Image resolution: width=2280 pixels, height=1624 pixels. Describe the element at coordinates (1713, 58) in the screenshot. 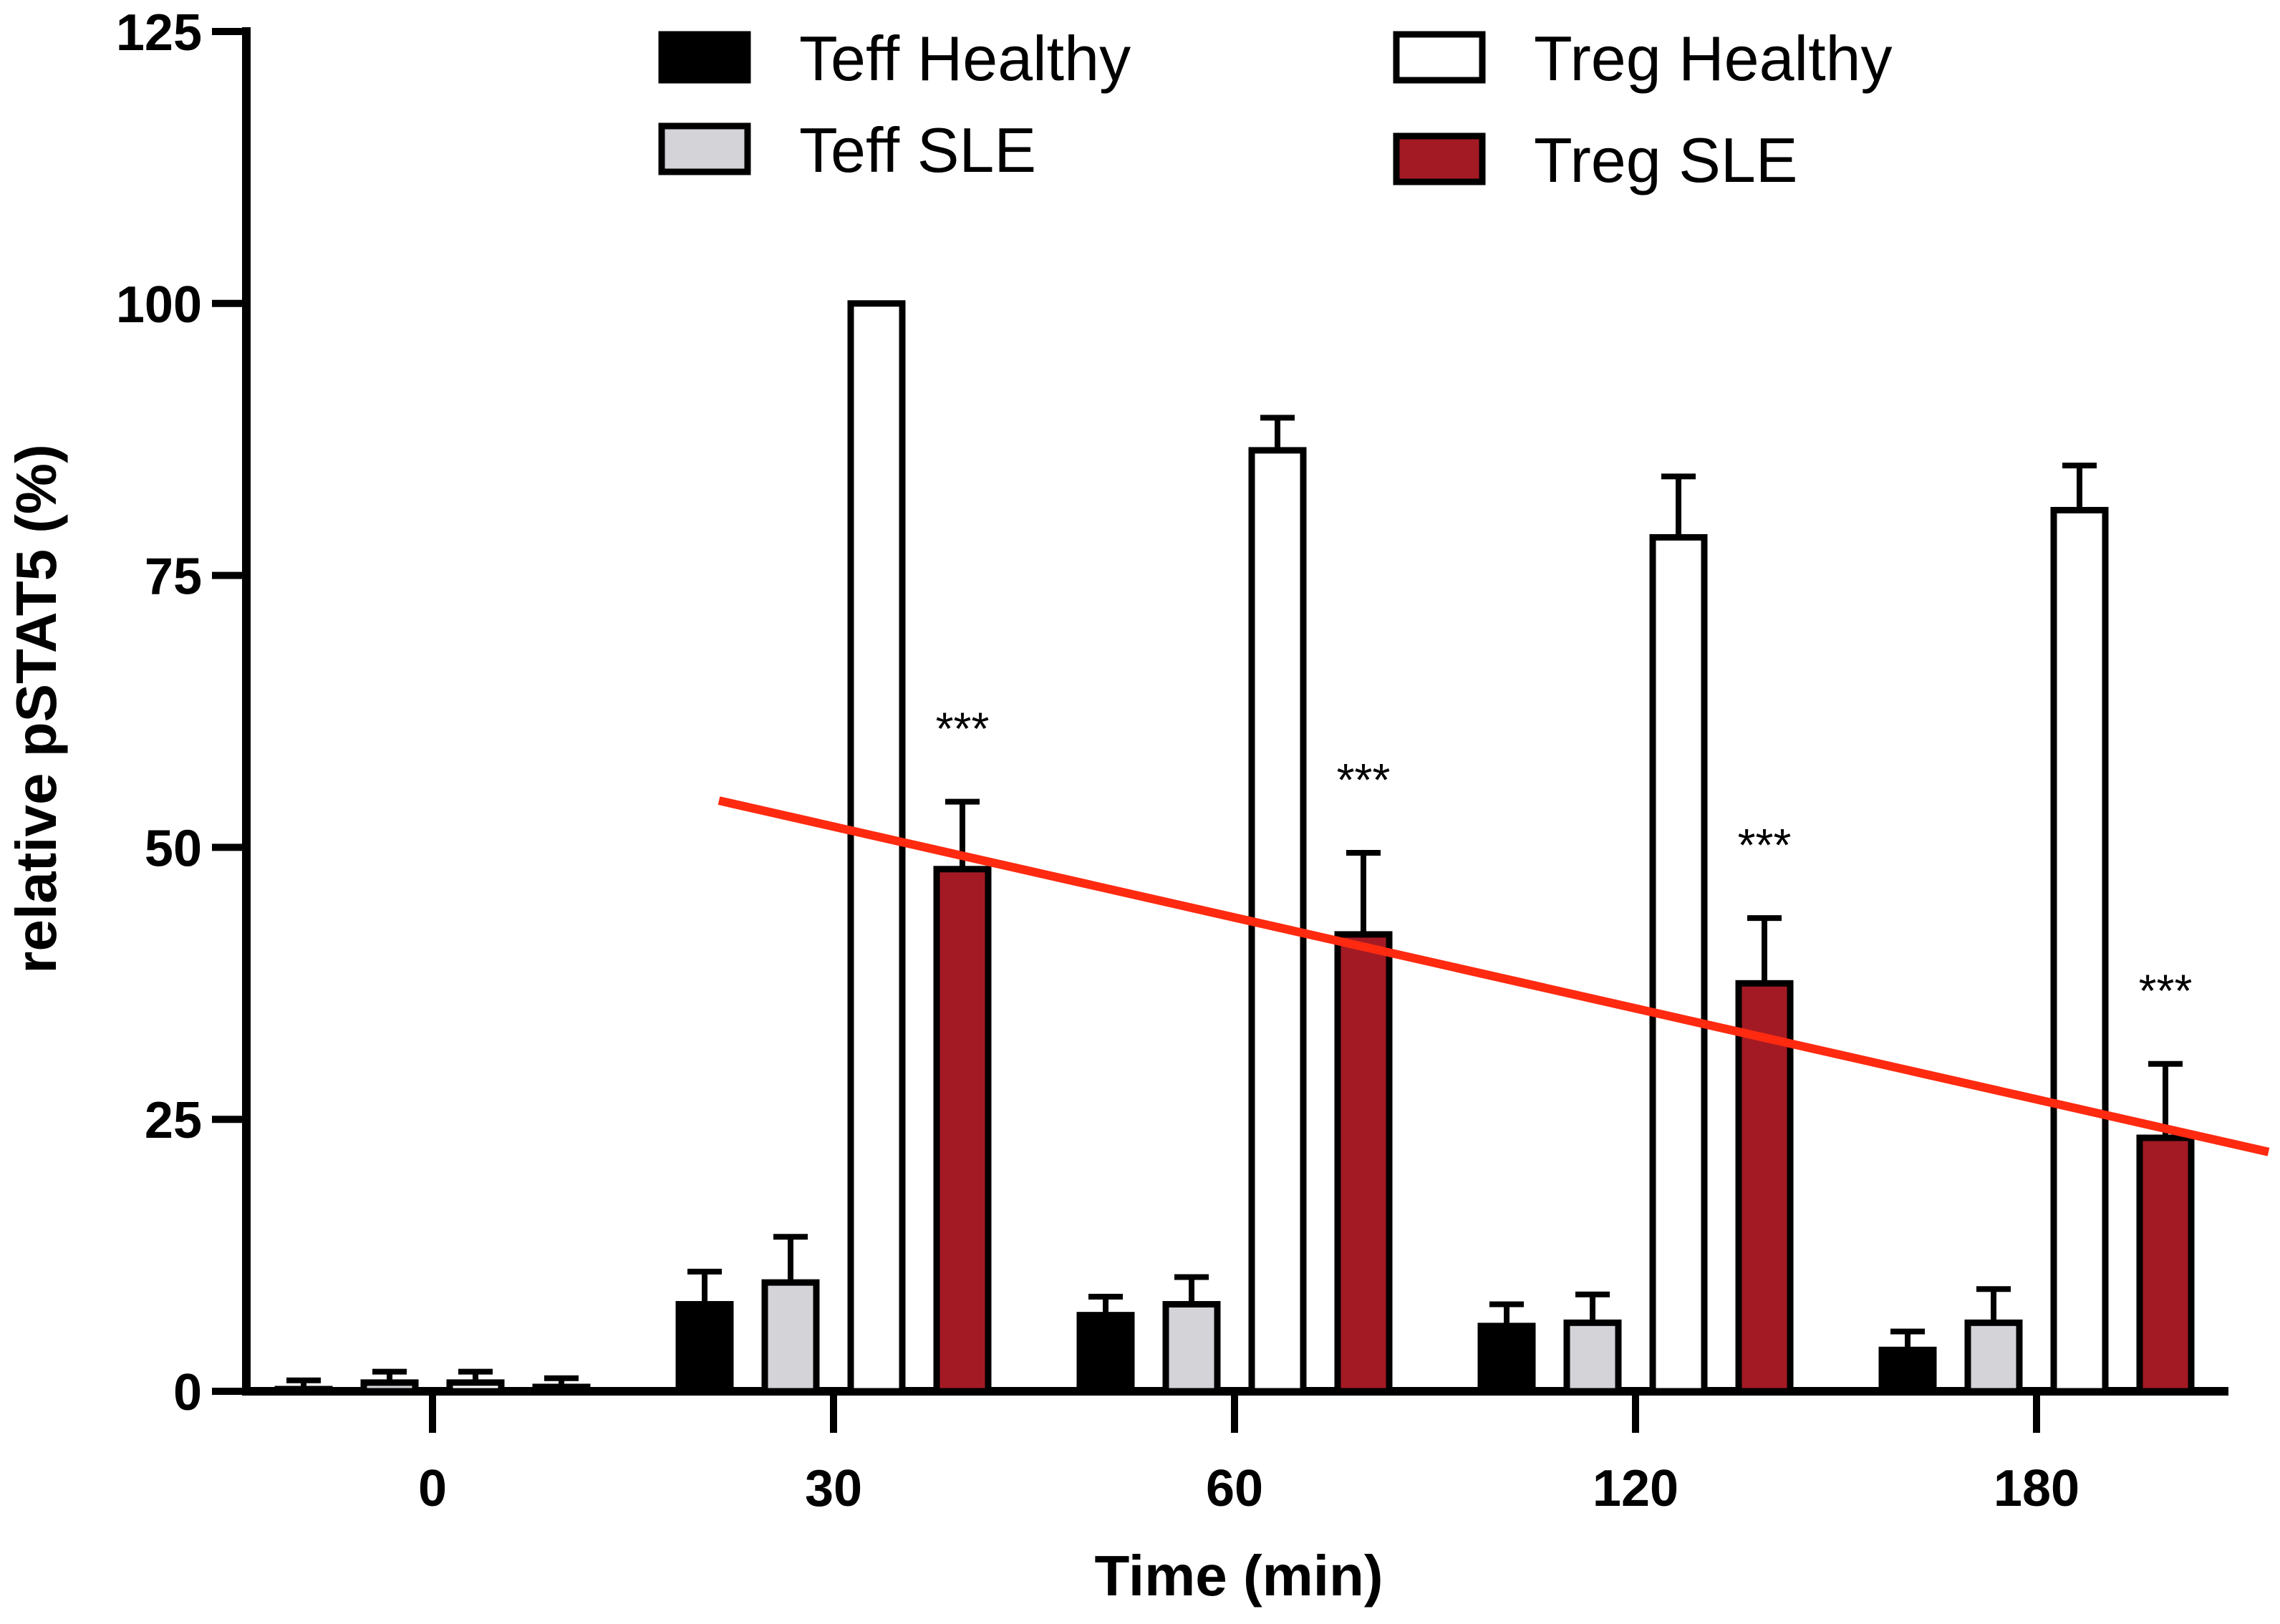

I see `legend-label: Treg Healthy` at that location.